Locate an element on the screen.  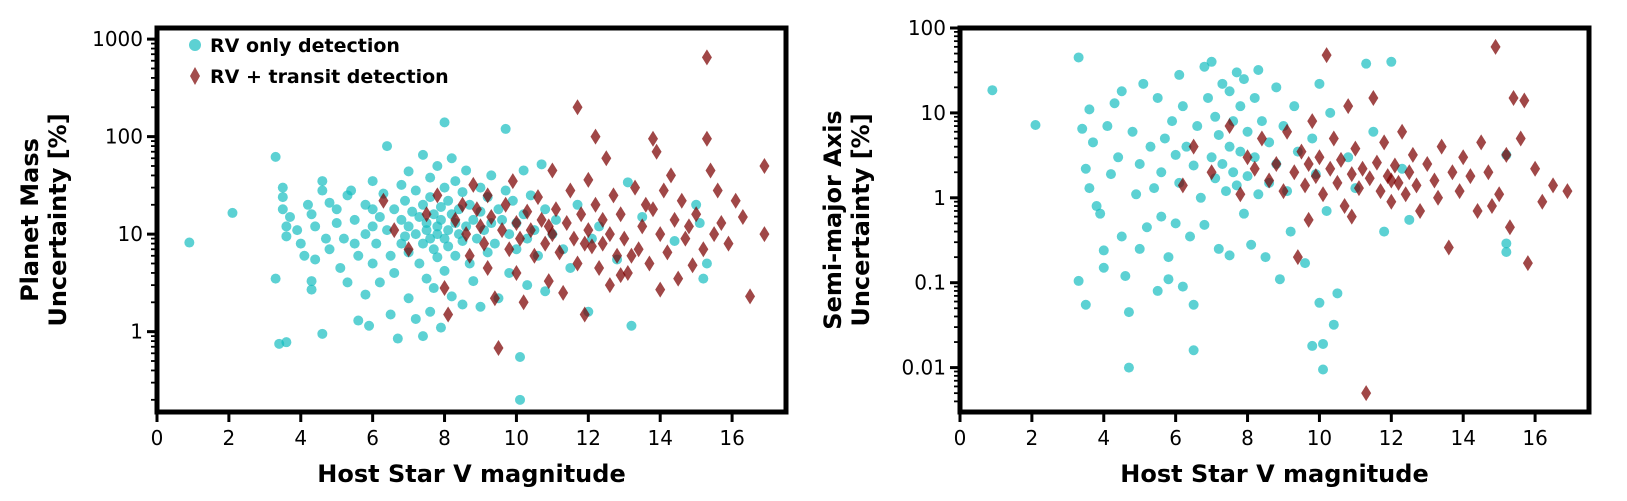
y-tick-label: 10 is located at coordinates (933, 113).